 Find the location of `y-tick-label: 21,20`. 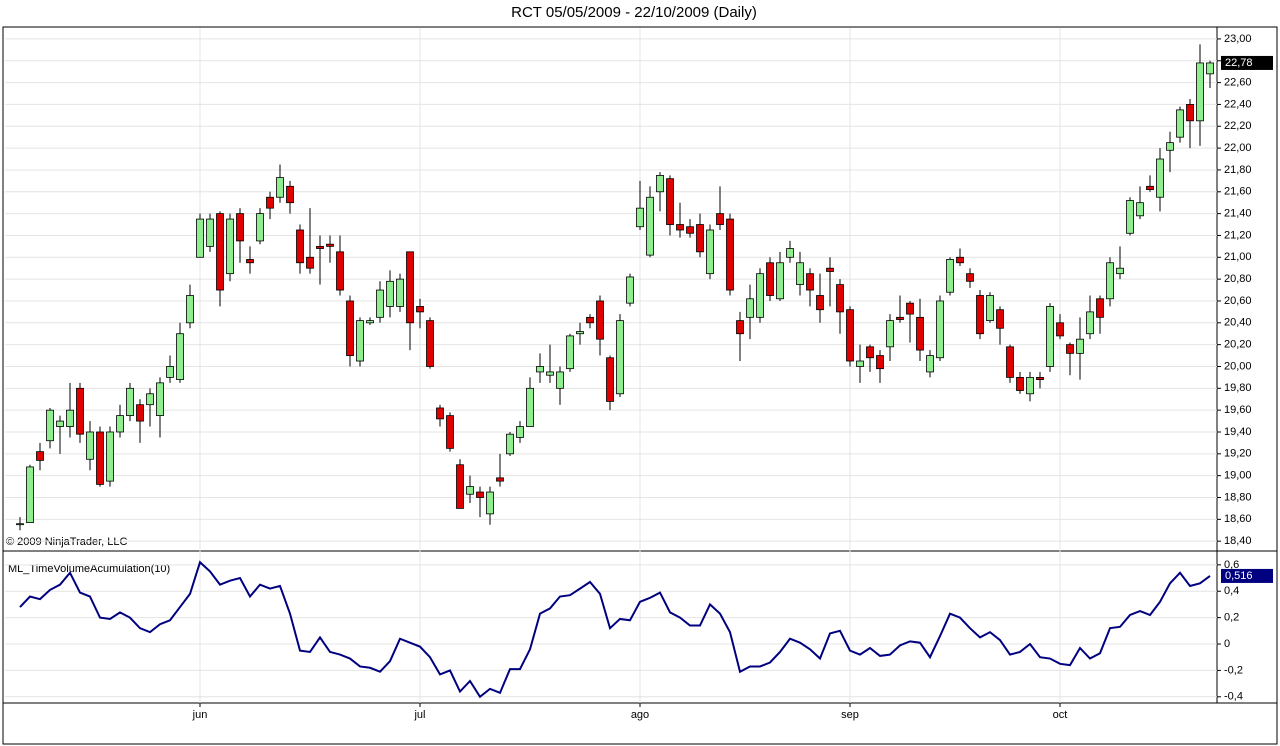

y-tick-label: 21,20 is located at coordinates (1238, 235).